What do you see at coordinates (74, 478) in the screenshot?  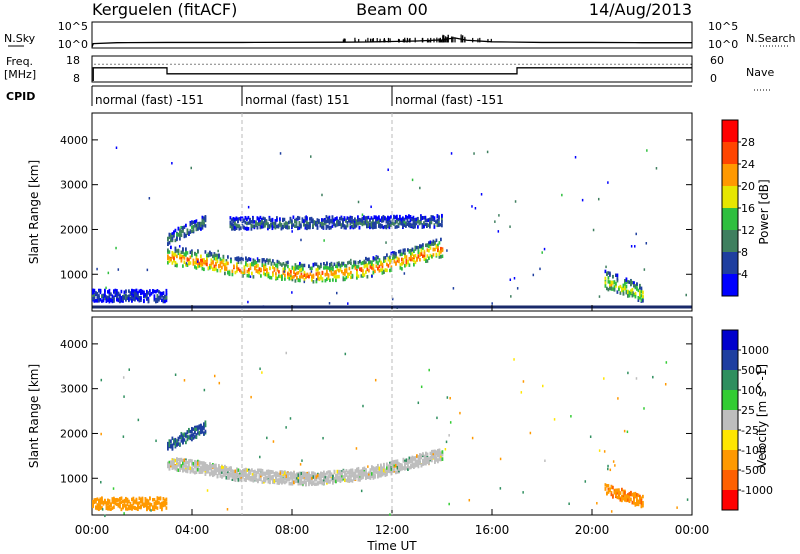 I see `y-tick-label: 1000` at bounding box center [74, 478].